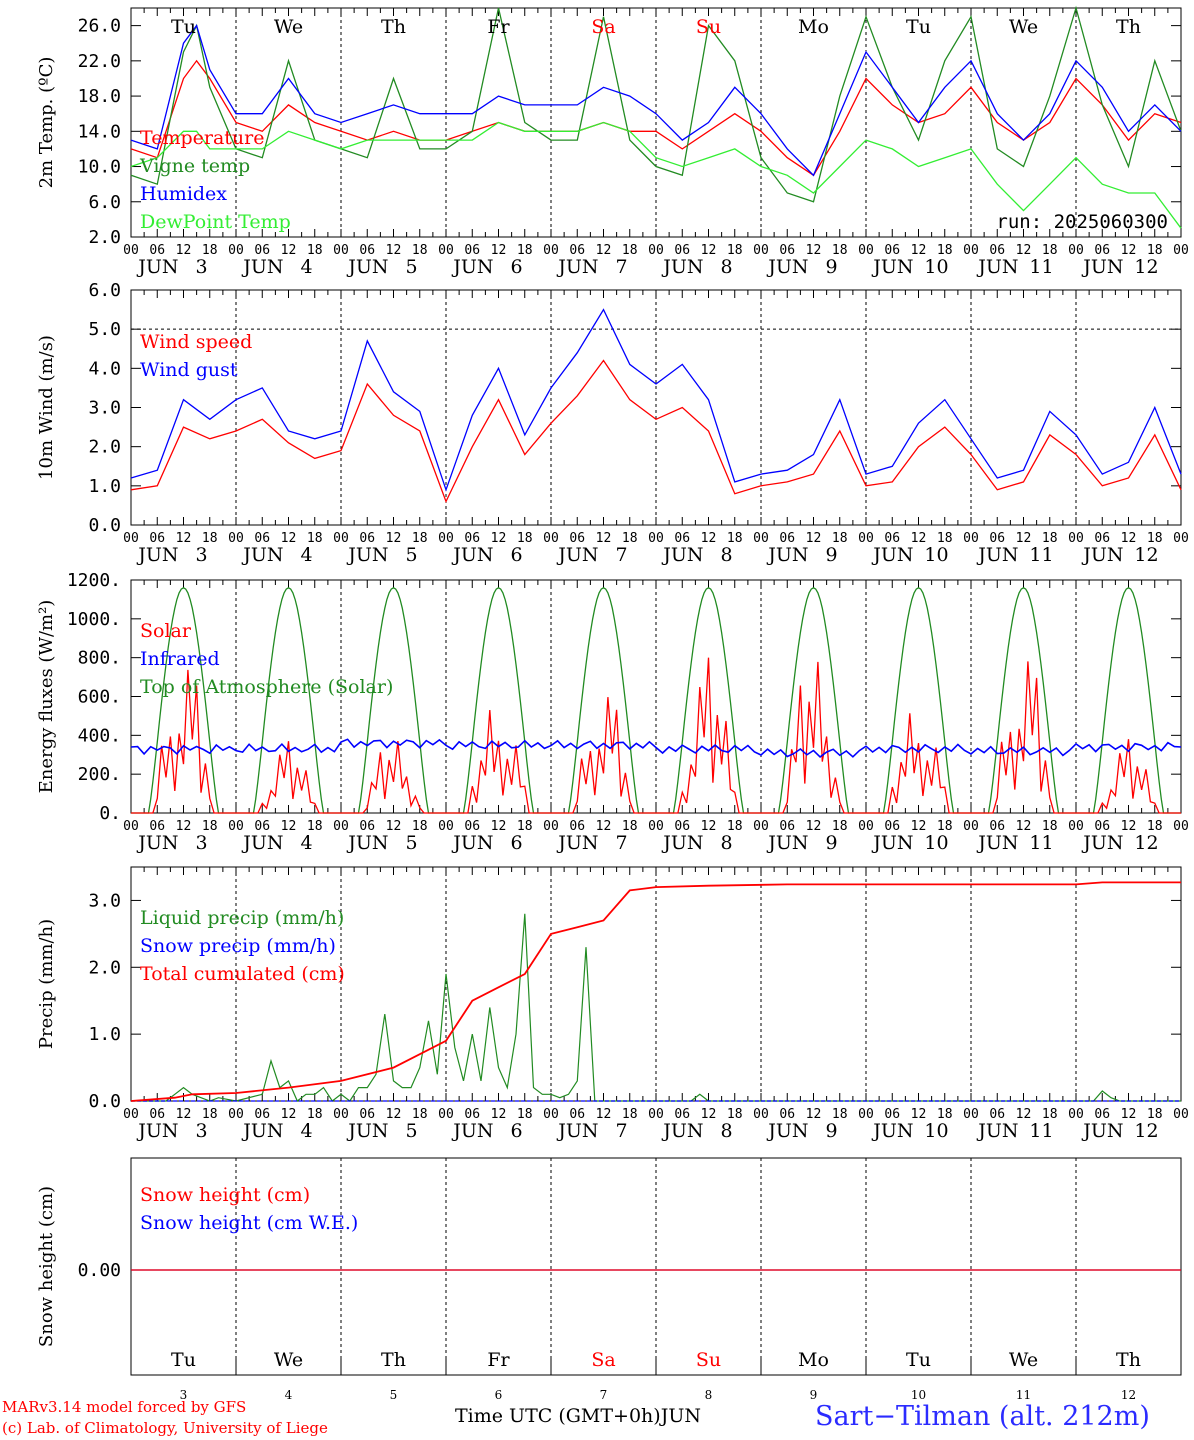  Describe the element at coordinates (196, 342) in the screenshot. I see `legend-entry: Wind speed` at that location.